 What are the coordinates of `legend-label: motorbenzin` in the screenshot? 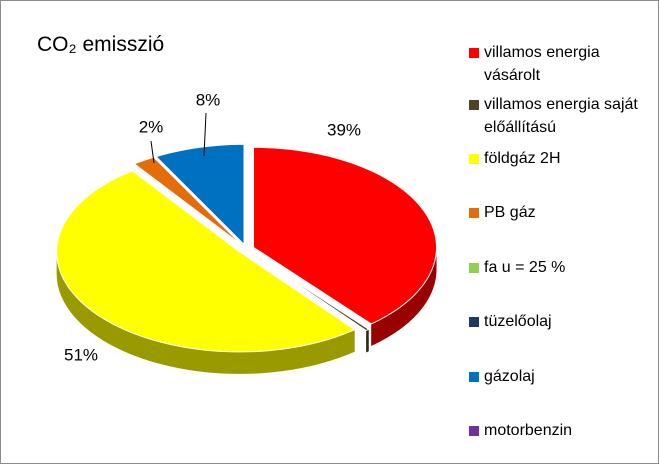 It's located at (528, 430).